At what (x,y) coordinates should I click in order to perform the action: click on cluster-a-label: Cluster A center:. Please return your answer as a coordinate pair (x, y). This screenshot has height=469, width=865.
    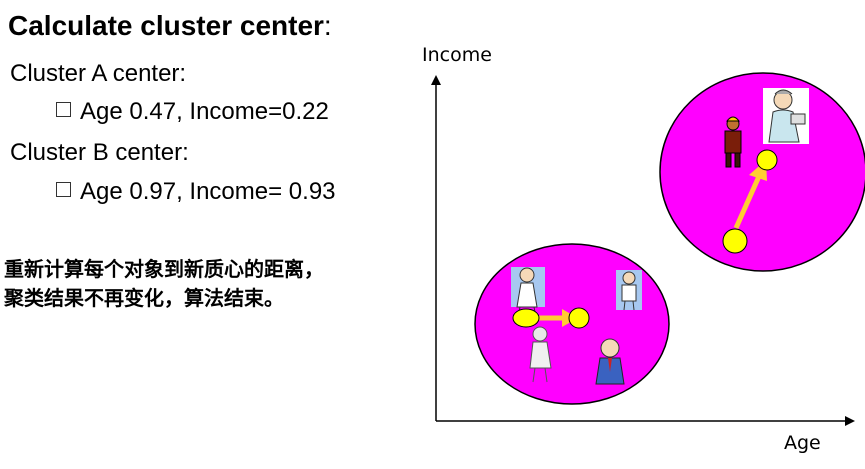
    Looking at the image, I should click on (98, 73).